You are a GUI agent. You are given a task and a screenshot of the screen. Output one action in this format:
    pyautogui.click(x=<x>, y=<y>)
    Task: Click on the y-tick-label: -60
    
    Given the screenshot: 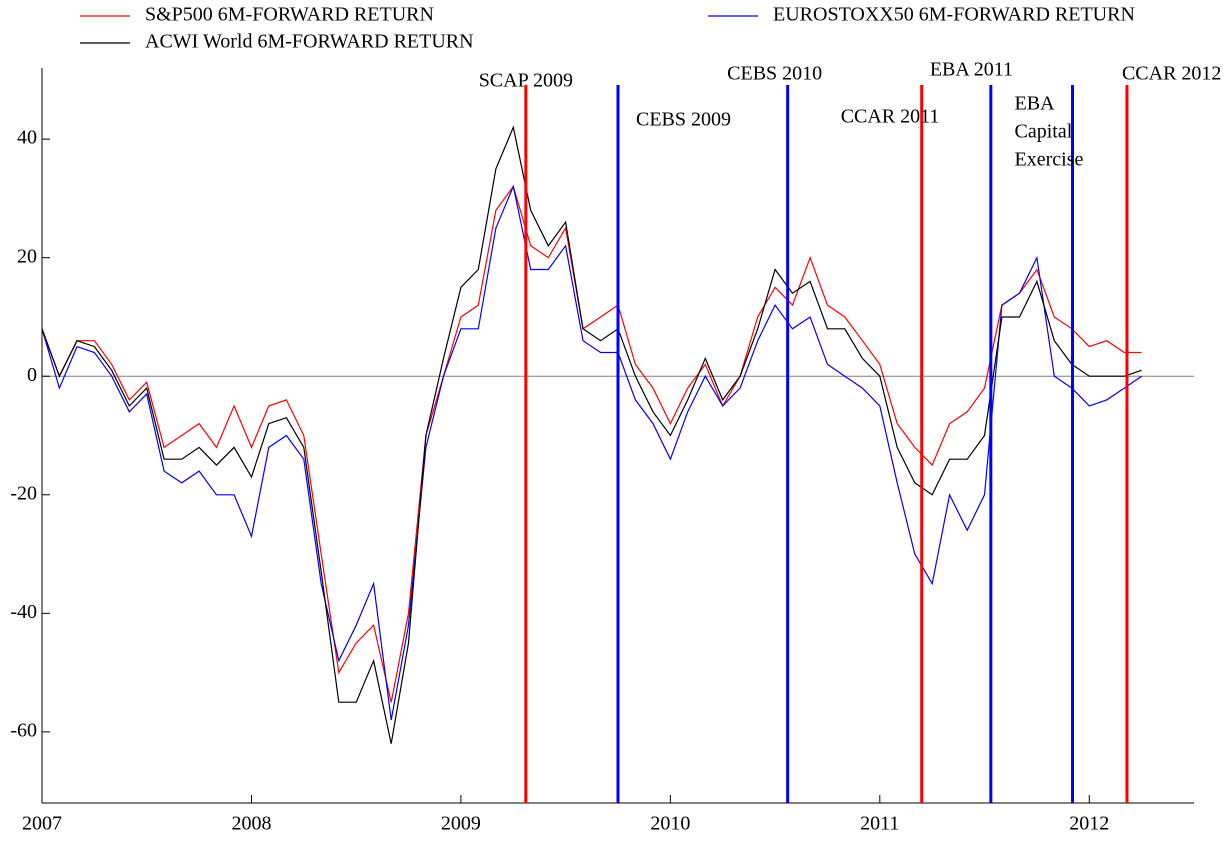 What is the action you would take?
    pyautogui.click(x=23, y=730)
    